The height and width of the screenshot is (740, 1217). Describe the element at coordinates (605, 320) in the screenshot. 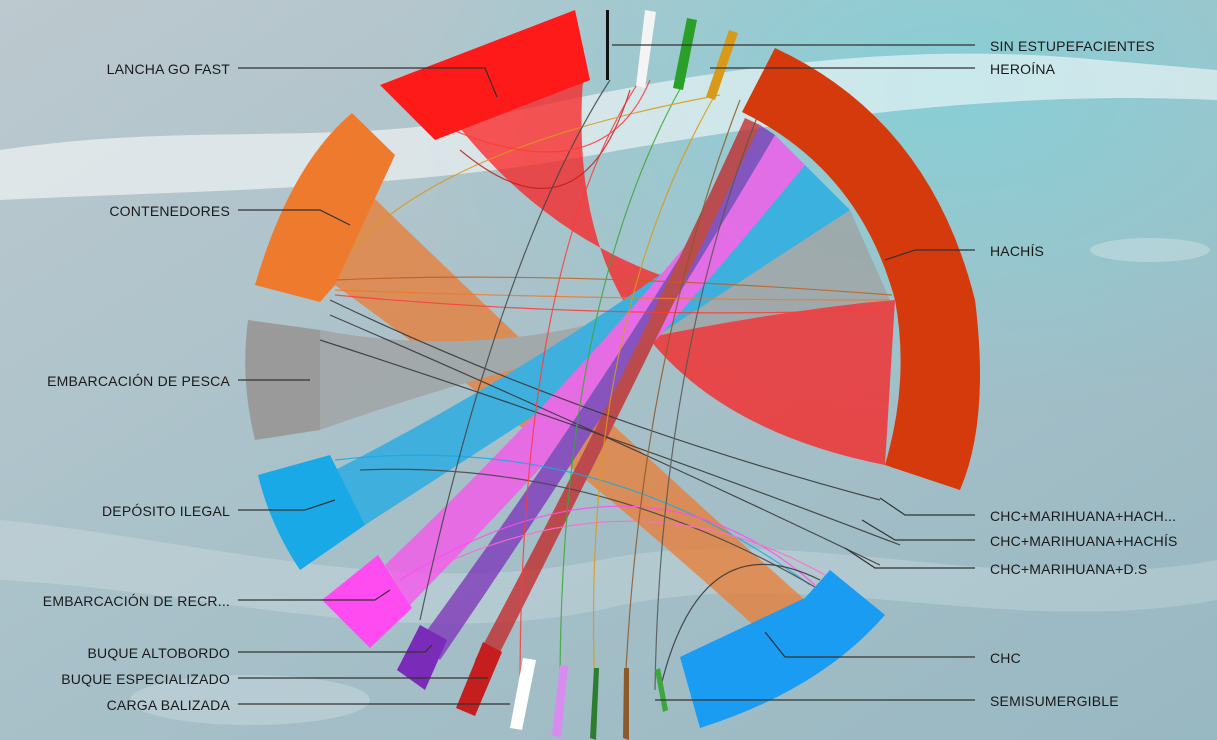

I see `ribbon-pesca-hachis` at that location.